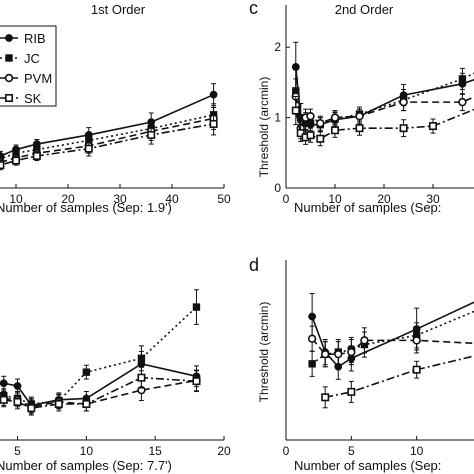 Image resolution: width=474 pixels, height=474 pixels. Describe the element at coordinates (264, 127) in the screenshot. I see `panel-c-ylabel: Threshold (arcmin)` at that location.